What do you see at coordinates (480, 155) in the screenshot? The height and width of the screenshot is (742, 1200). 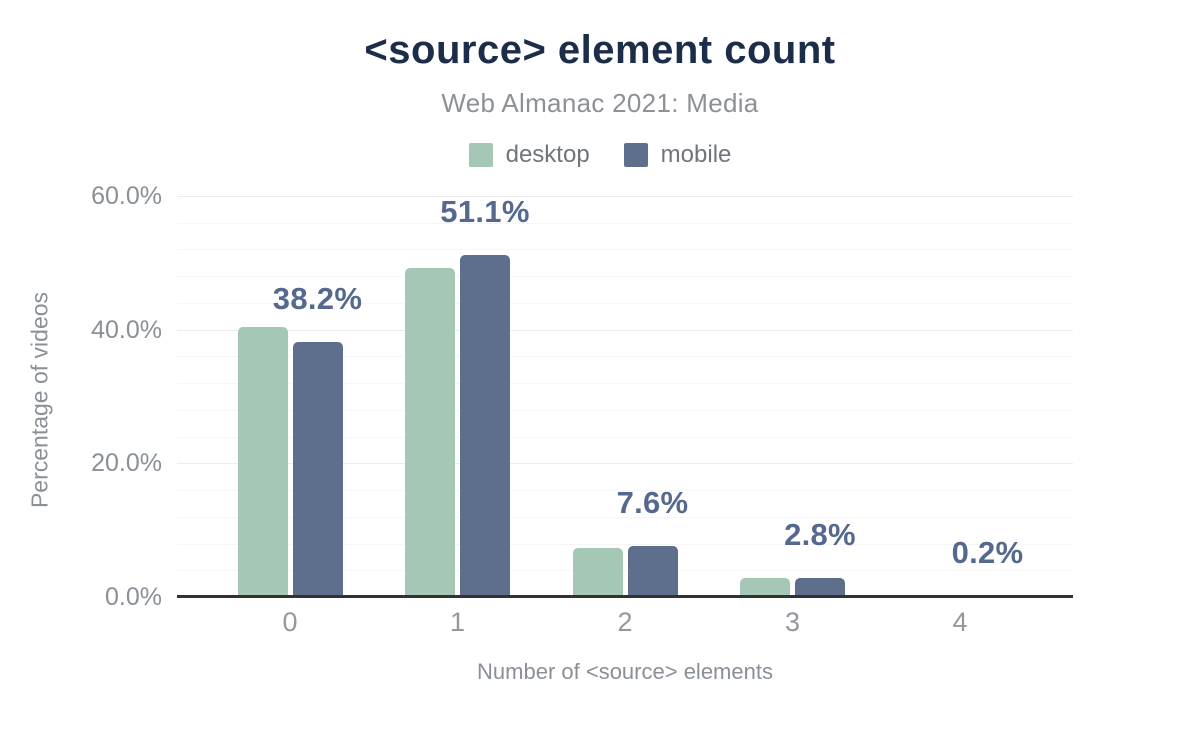 I see `desktop-color-swatch` at bounding box center [480, 155].